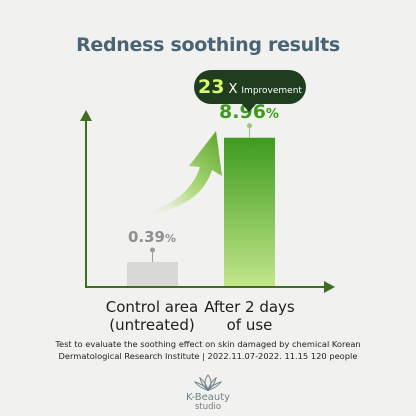 This screenshot has height=416, width=416. I want to click on value-dot-control, so click(152, 250).